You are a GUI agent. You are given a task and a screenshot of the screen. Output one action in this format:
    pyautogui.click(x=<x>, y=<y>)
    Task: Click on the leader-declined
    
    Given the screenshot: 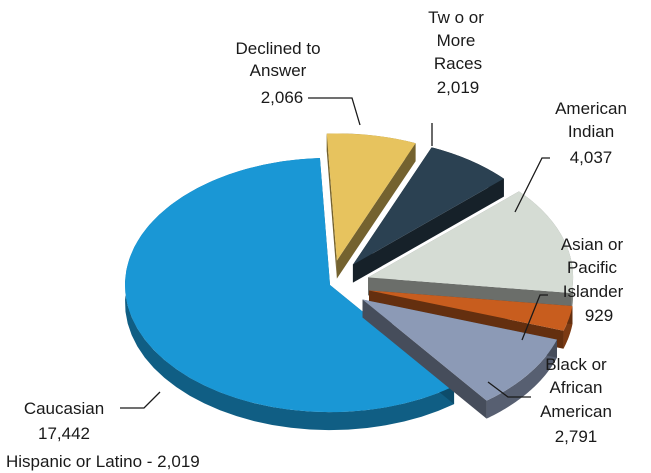 What is the action you would take?
    pyautogui.click(x=334, y=111)
    